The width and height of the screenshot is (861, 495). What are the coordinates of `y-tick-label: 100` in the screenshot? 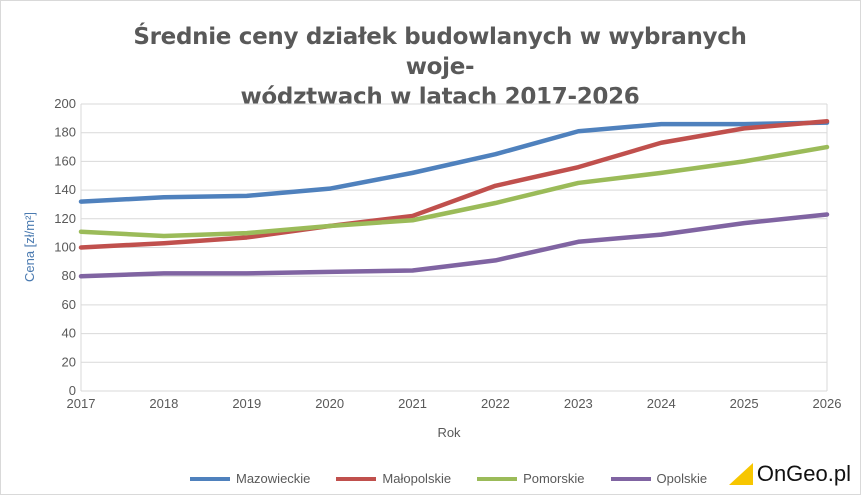 It's located at (65, 247).